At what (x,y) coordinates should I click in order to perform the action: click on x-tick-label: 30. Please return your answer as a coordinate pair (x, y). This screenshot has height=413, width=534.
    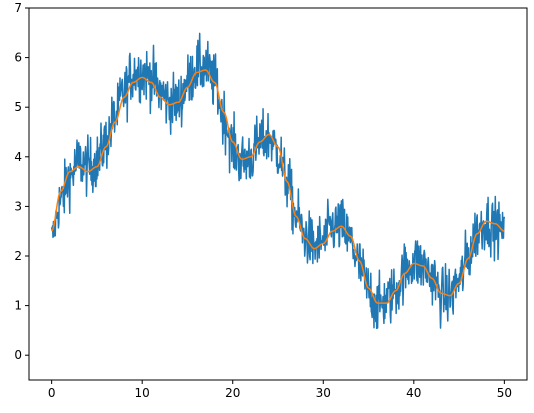
    Looking at the image, I should click on (323, 393).